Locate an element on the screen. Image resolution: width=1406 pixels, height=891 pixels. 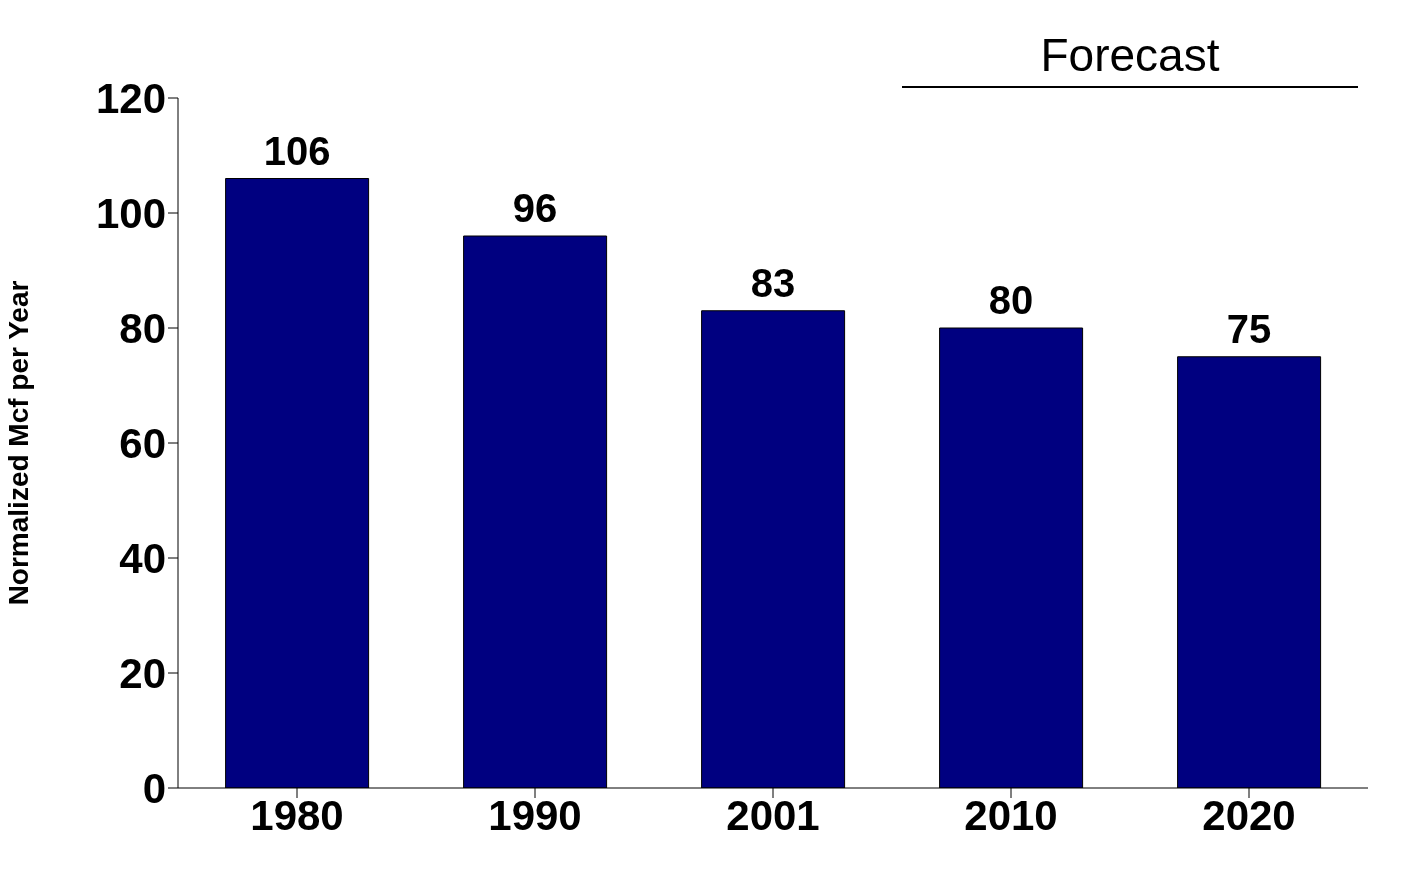
y-tick-label: 40 is located at coordinates (142, 558).